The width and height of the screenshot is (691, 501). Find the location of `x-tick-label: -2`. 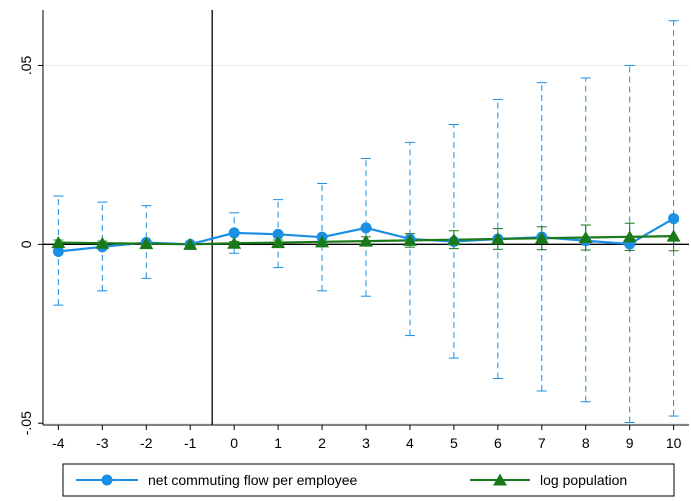

x-tick-label: -2 is located at coordinates (146, 443).